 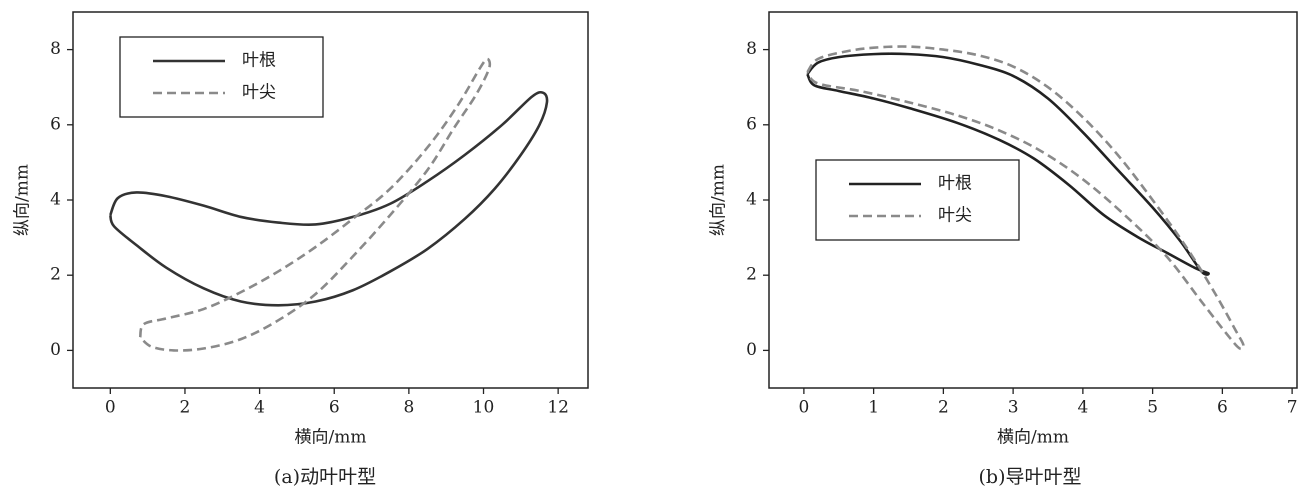 What do you see at coordinates (1030, 477) in the screenshot?
I see `caption: (b)导叶叶型` at bounding box center [1030, 477].